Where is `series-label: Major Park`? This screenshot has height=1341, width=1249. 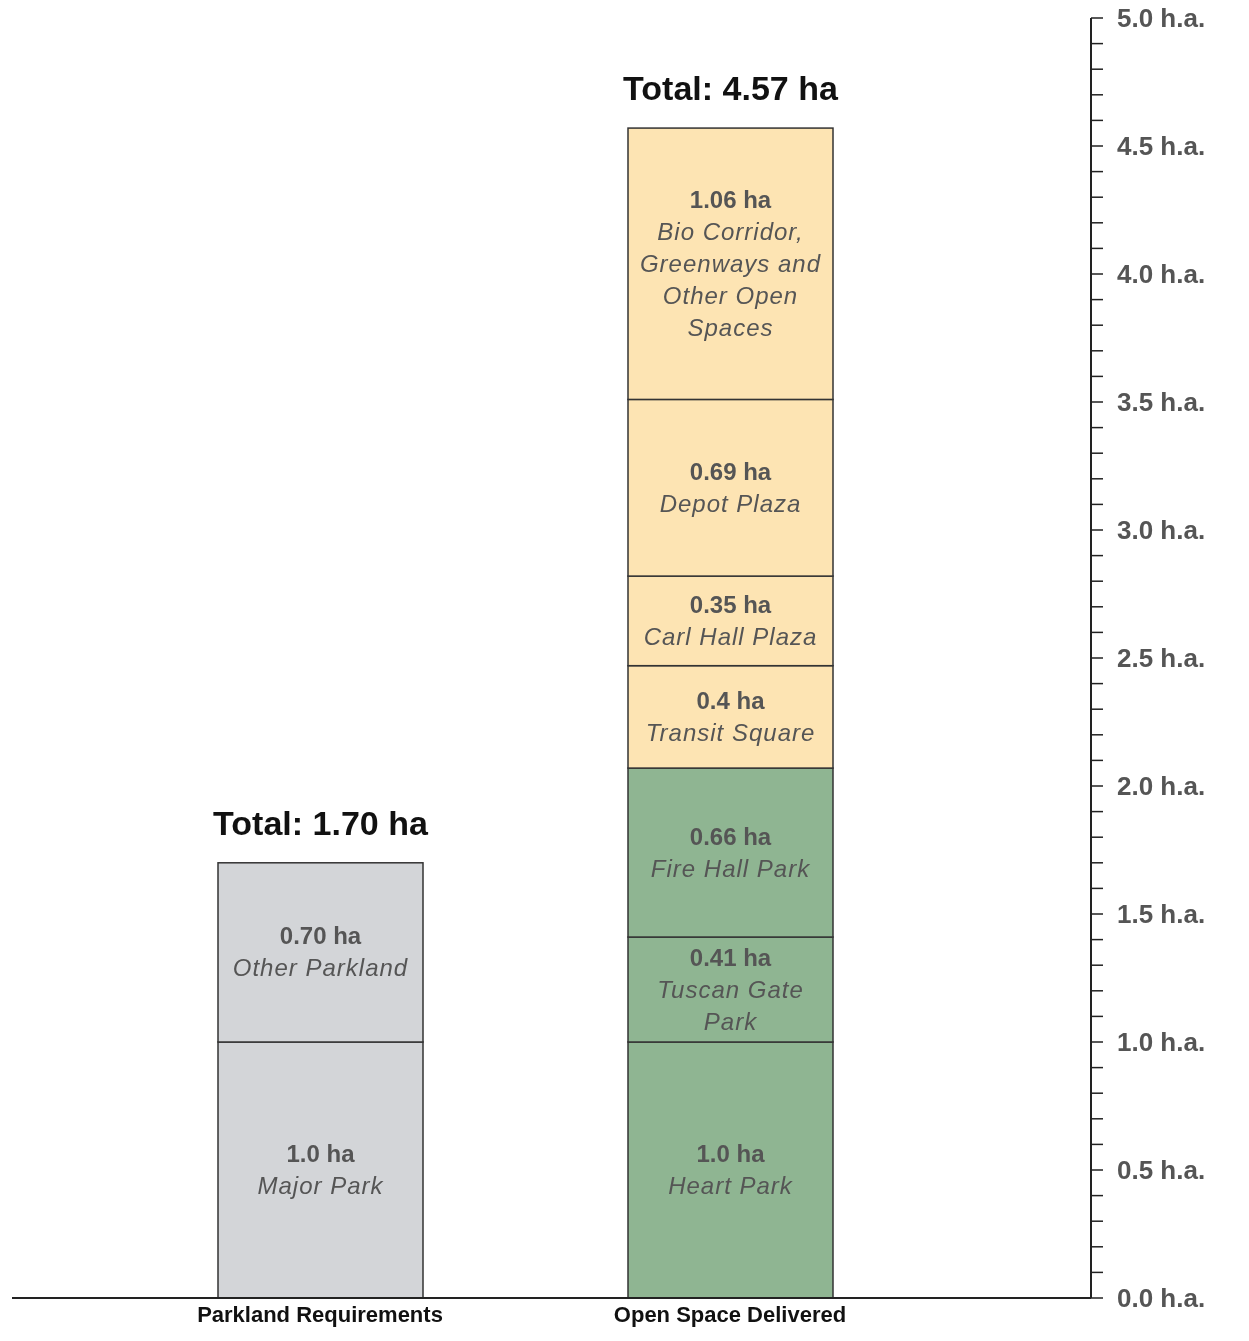
series-label: Major Park is located at coordinates (321, 1185).